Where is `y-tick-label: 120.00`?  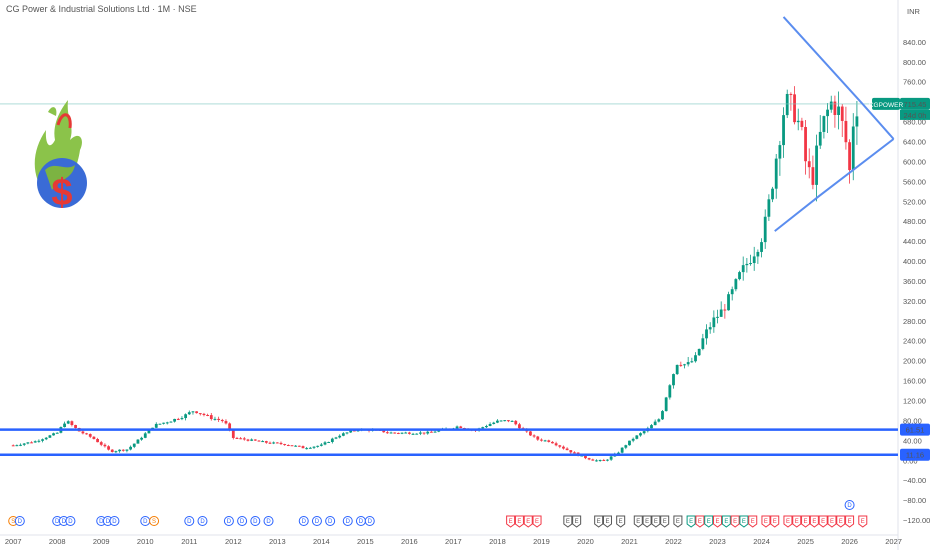 y-tick-label: 120.00 is located at coordinates (914, 400).